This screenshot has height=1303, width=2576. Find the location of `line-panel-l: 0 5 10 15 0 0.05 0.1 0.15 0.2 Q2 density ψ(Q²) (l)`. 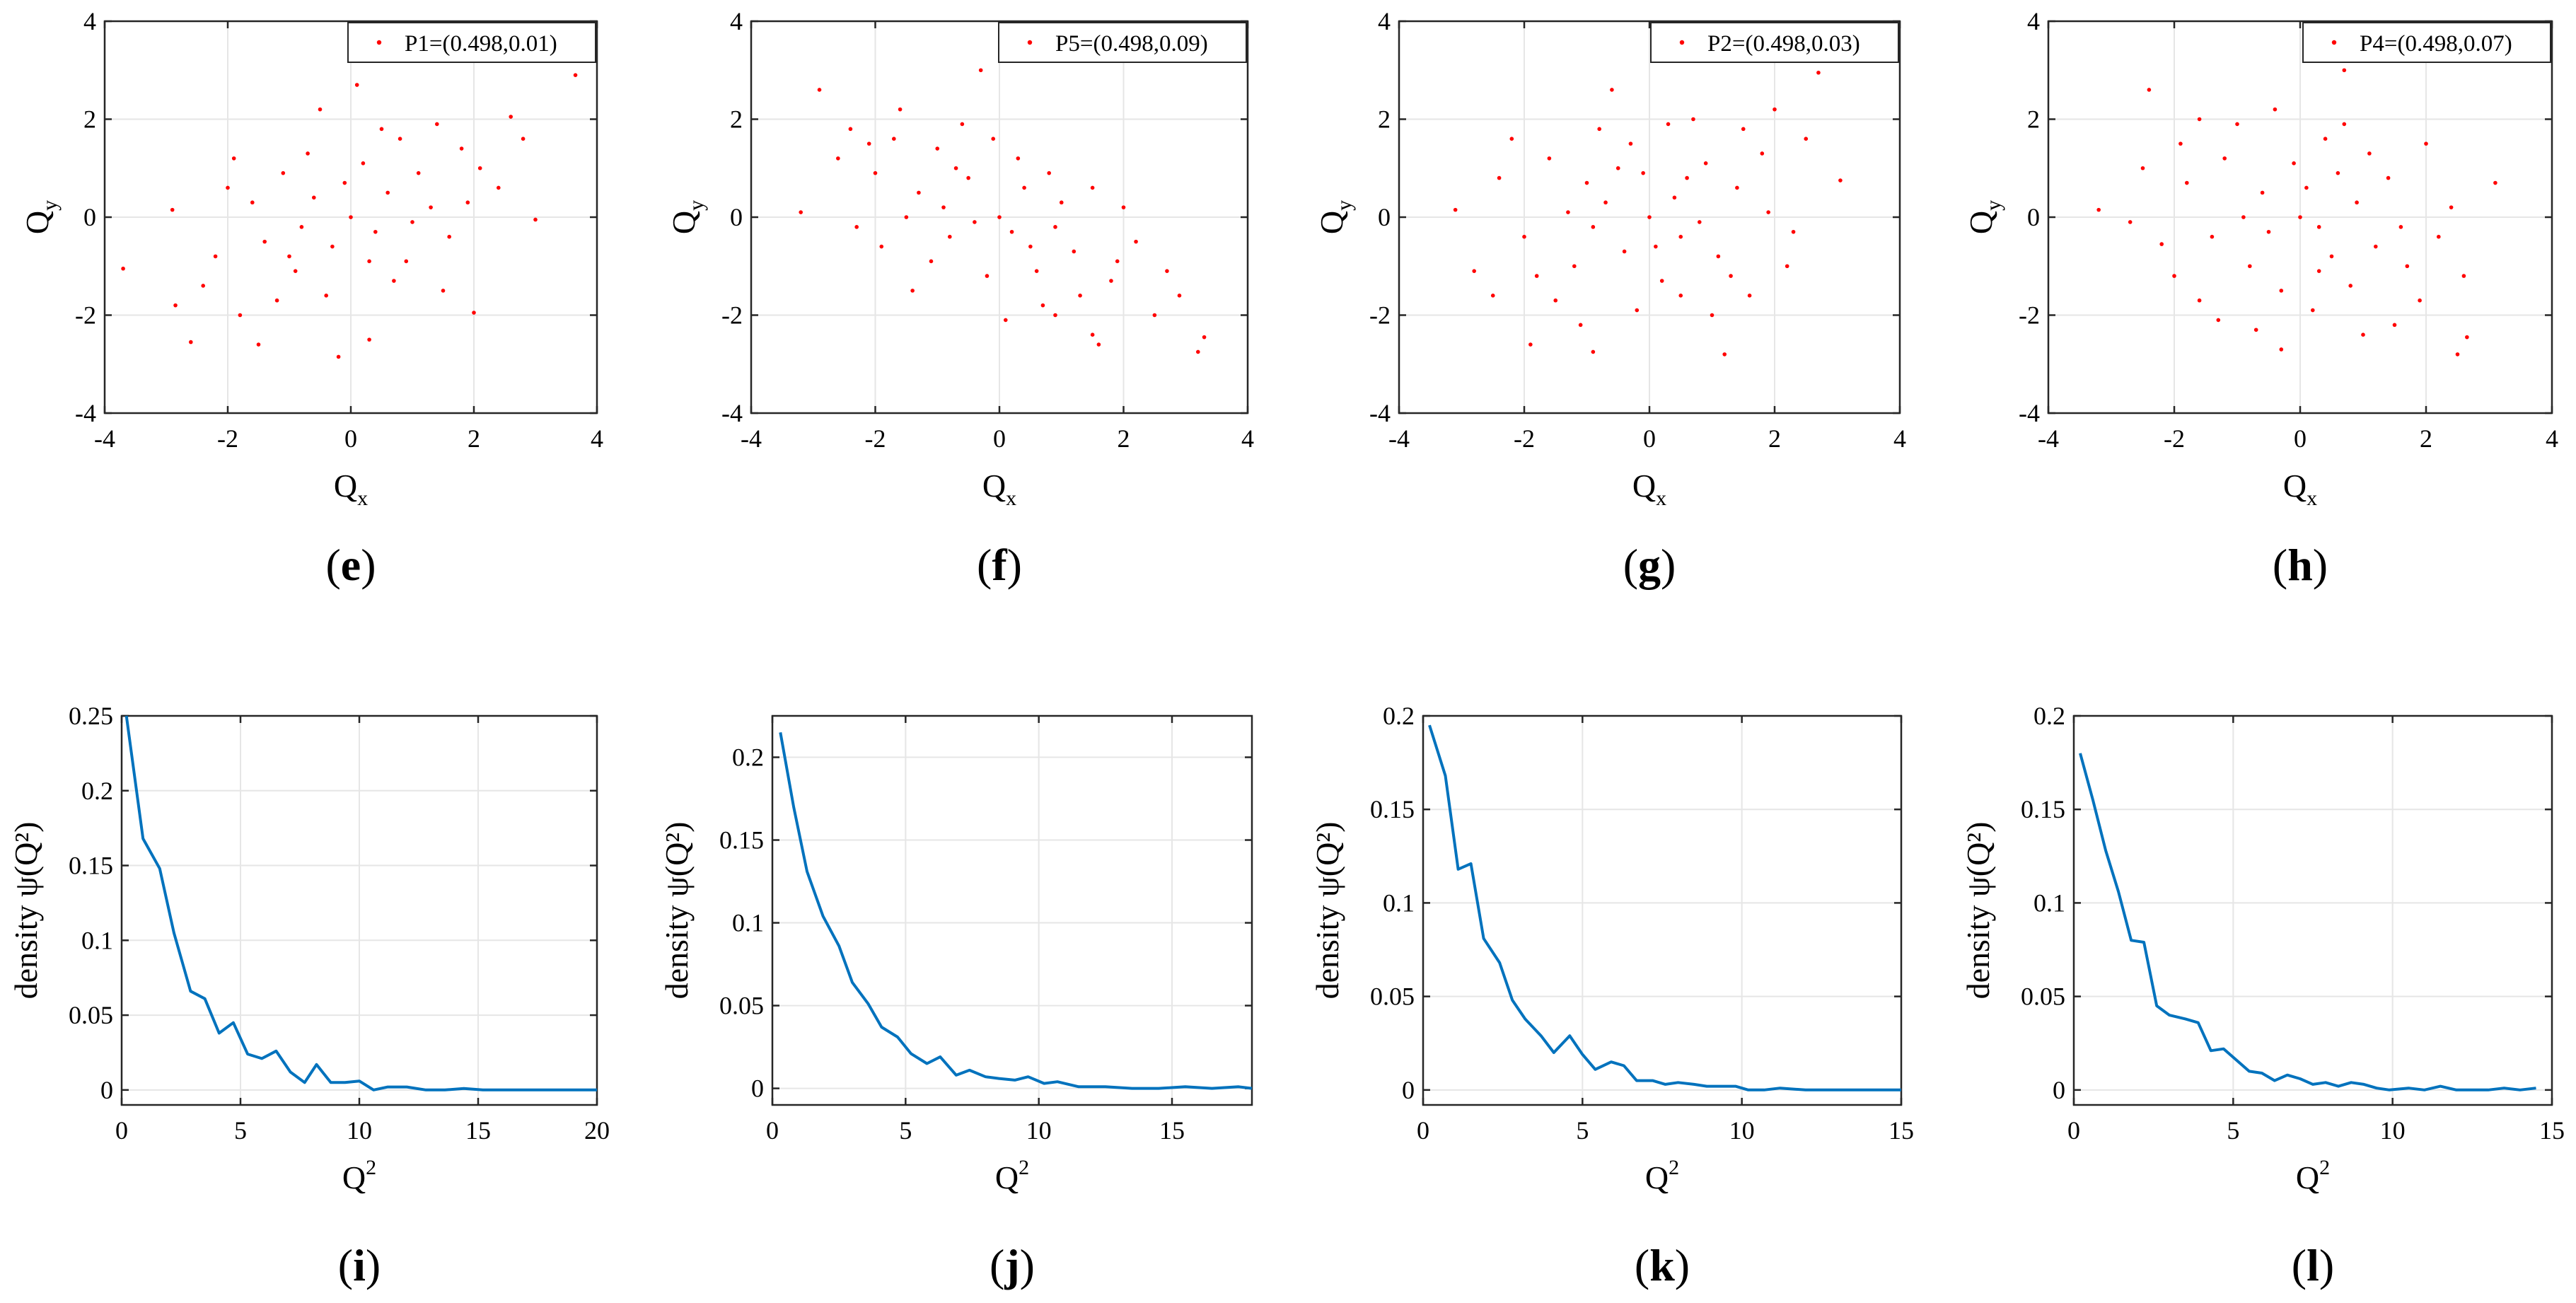

line-panel-l: 0 5 10 15 0 0.05 0.1 0.15 0.2 Q2 density ψ(Q²) (l) is located at coordinates (2262, 996).